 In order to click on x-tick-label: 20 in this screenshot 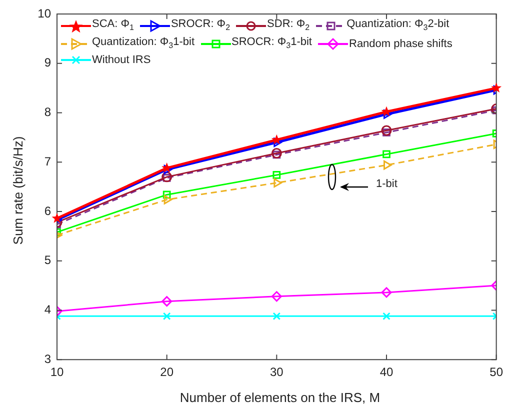, I will do `click(167, 372)`.